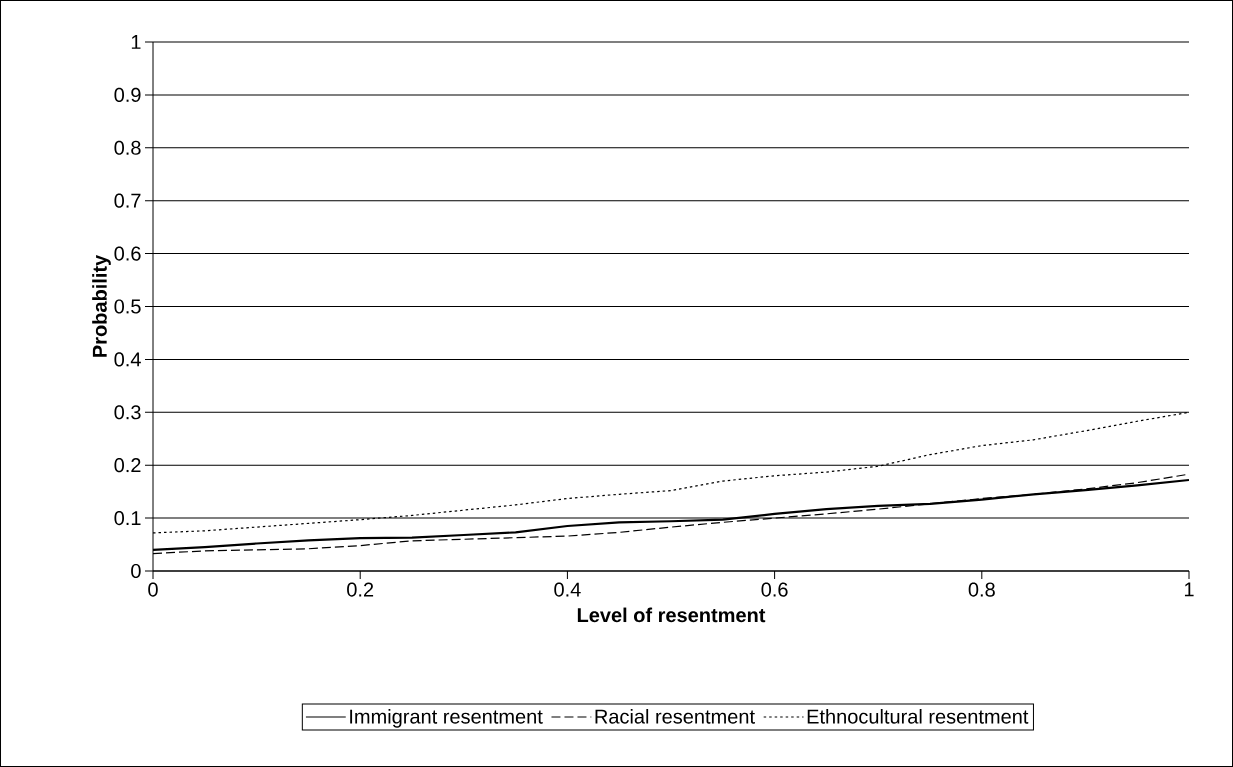 The width and height of the screenshot is (1233, 767). Describe the element at coordinates (127, 412) in the screenshot. I see `y-tick-label: 0.3` at that location.